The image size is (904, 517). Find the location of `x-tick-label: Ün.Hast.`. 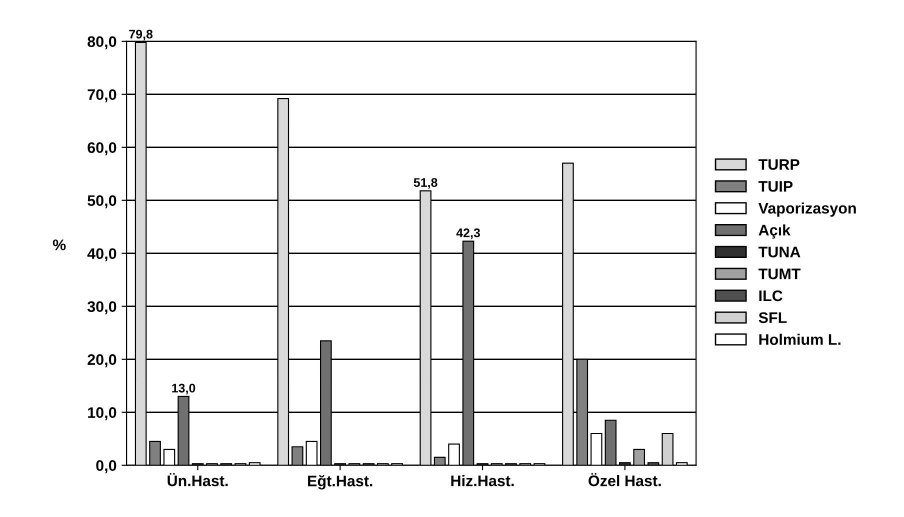

x-tick-label: Ün.Hast. is located at coordinates (198, 479).